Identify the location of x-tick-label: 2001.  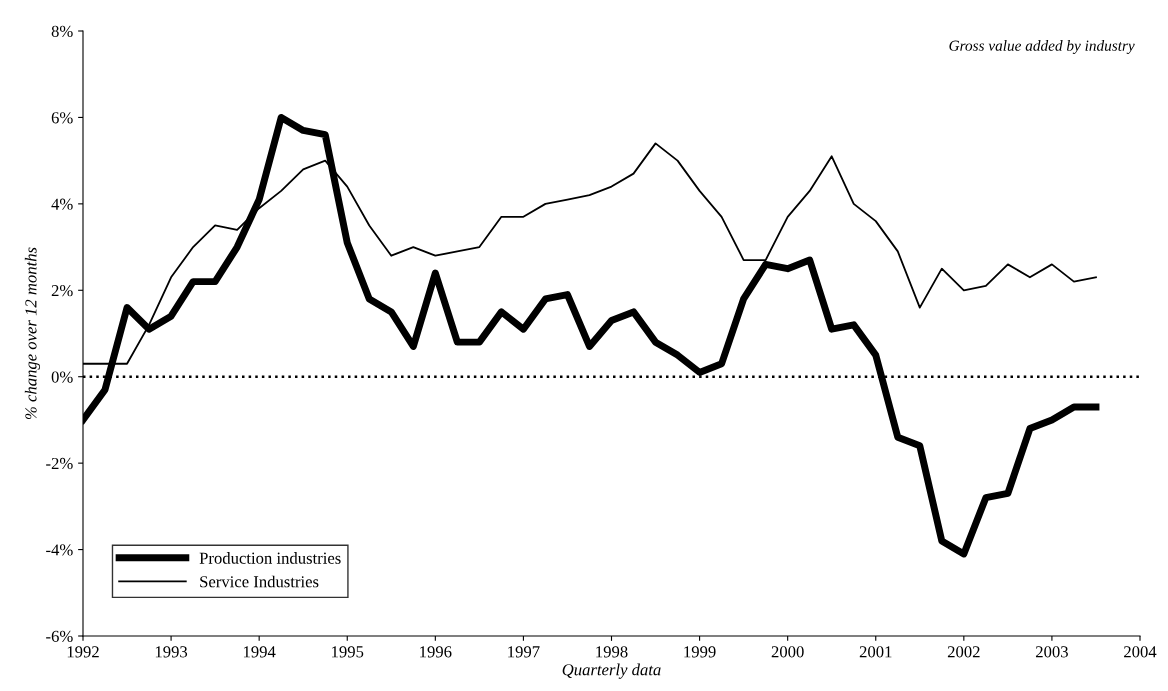
(875, 652).